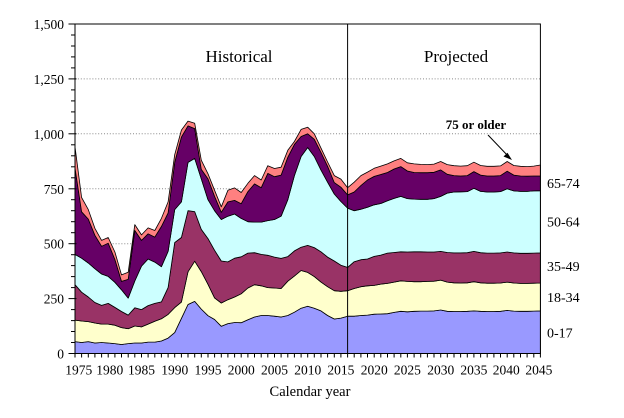 This screenshot has height=418, width=624. What do you see at coordinates (560, 334) in the screenshot?
I see `svg-text: 0-17` at bounding box center [560, 334].